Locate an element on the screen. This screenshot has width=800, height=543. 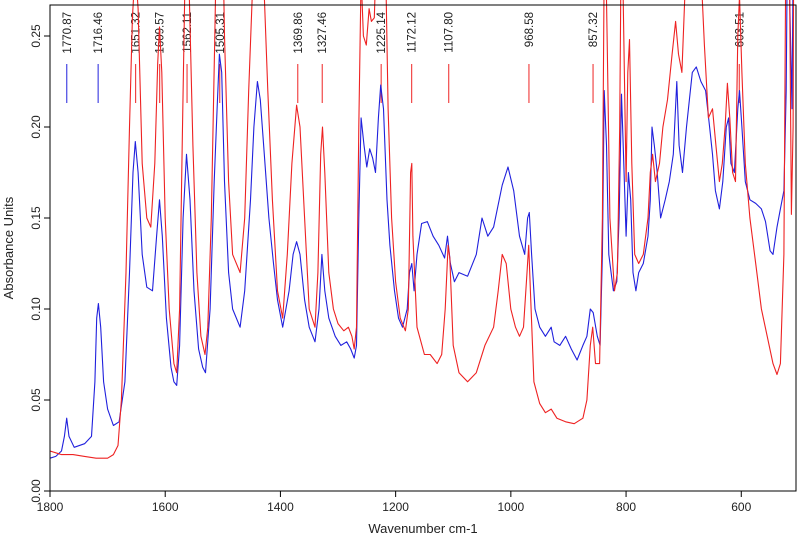
y-tick-label: 0.05 is located at coordinates (36, 400).